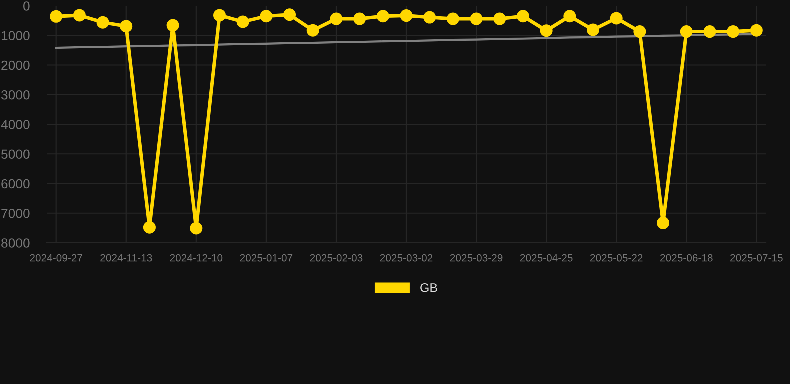 The height and width of the screenshot is (384, 790). What do you see at coordinates (27, 6) in the screenshot?
I see `y-tick-label: 0` at bounding box center [27, 6].